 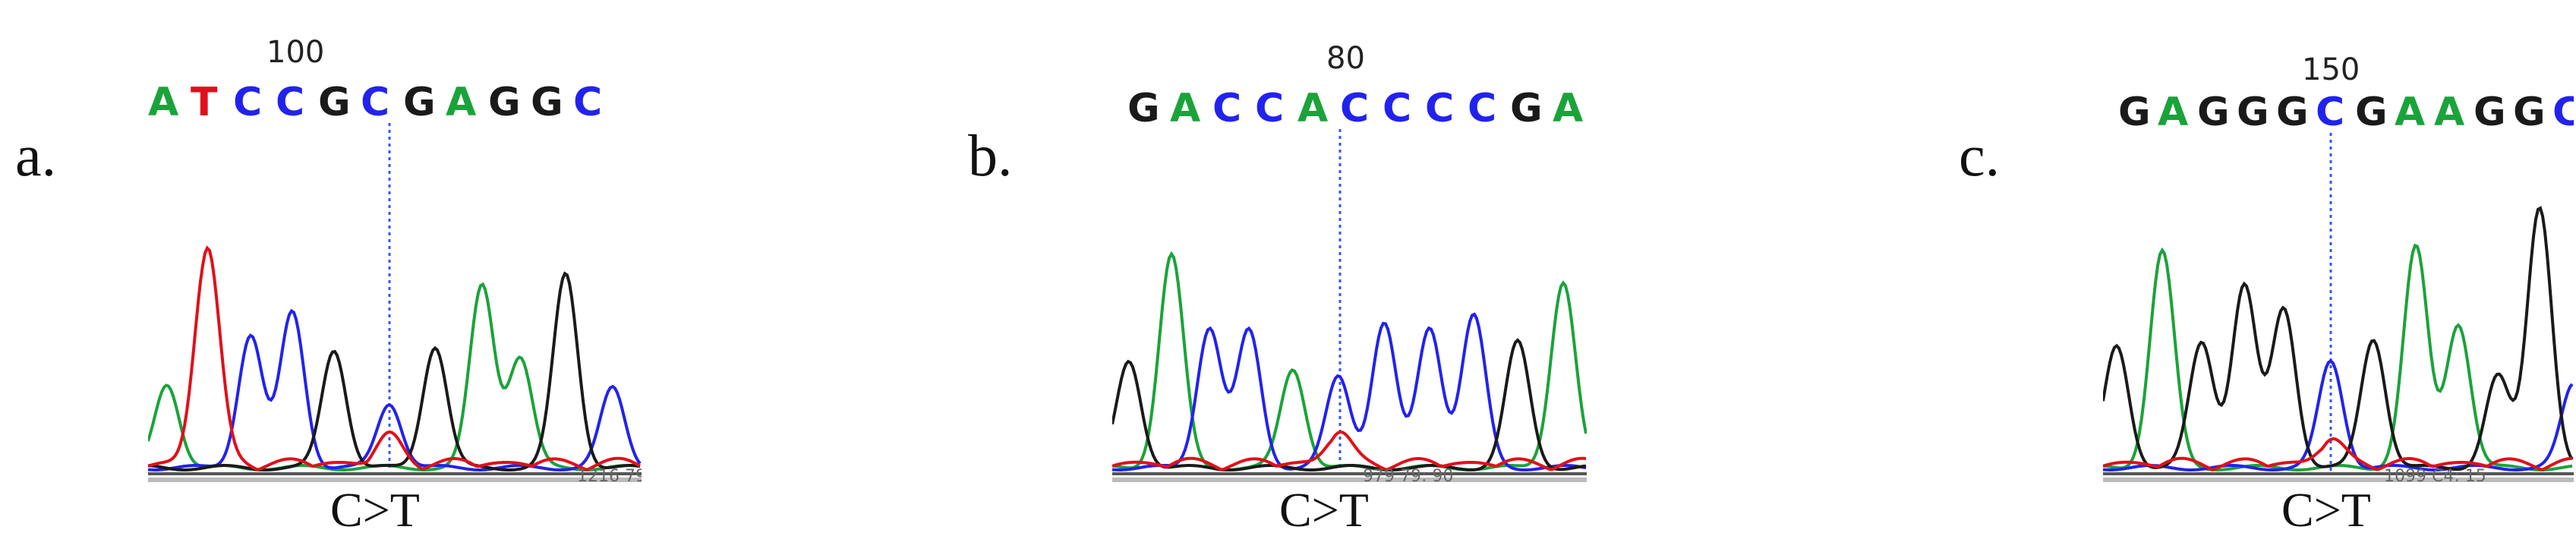 What do you see at coordinates (295, 53) in the screenshot?
I see `position-number: 100` at bounding box center [295, 53].